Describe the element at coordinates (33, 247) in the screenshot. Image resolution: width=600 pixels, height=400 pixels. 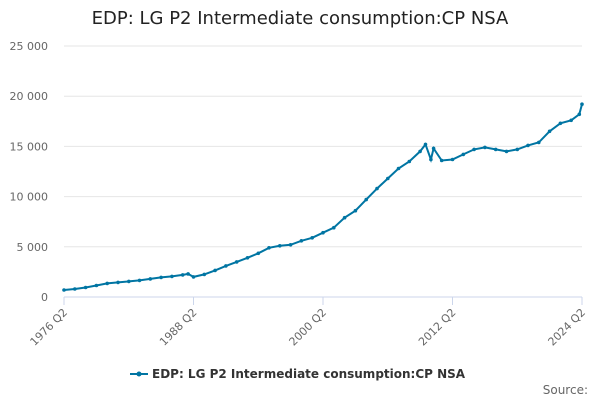
I see `y-tick-label: 5 000` at that location.